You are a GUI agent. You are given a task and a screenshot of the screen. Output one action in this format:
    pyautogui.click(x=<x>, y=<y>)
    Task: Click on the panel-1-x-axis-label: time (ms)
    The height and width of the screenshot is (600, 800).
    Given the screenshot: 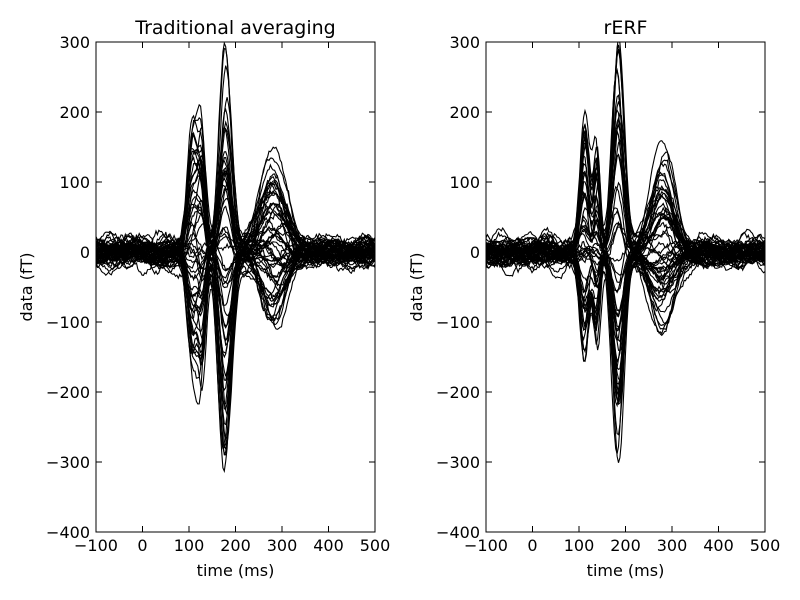 What is the action you would take?
    pyautogui.click(x=236, y=570)
    